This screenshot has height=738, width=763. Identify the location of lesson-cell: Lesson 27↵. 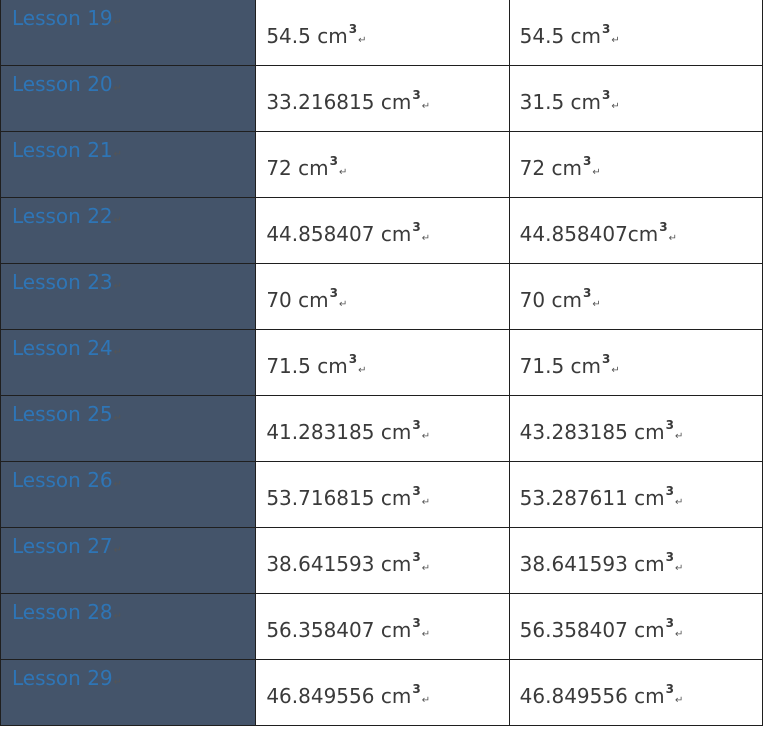
(128, 560).